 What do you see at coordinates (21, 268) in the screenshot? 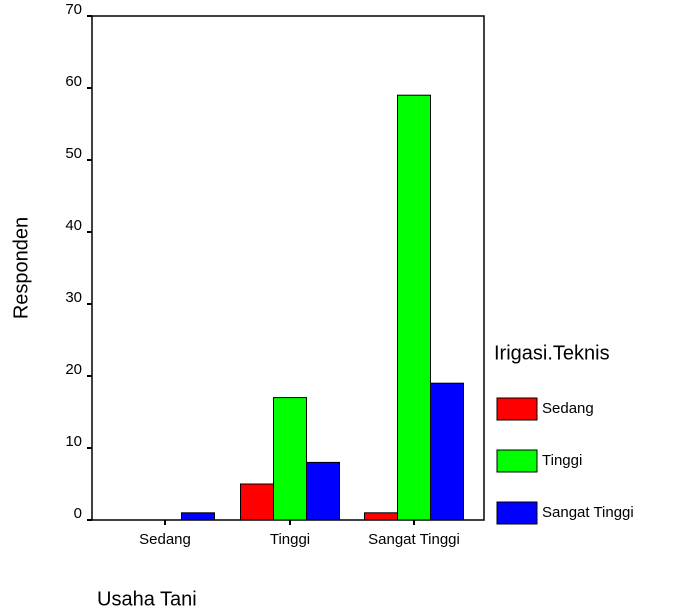
I see `y-axis-label: Responden` at bounding box center [21, 268].